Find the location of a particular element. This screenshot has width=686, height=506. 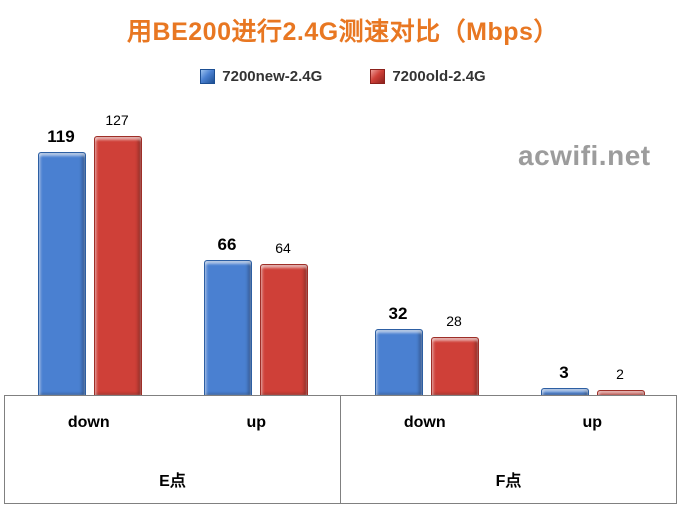

bar-7200new-2.4G-E点-down is located at coordinates (62, 273).